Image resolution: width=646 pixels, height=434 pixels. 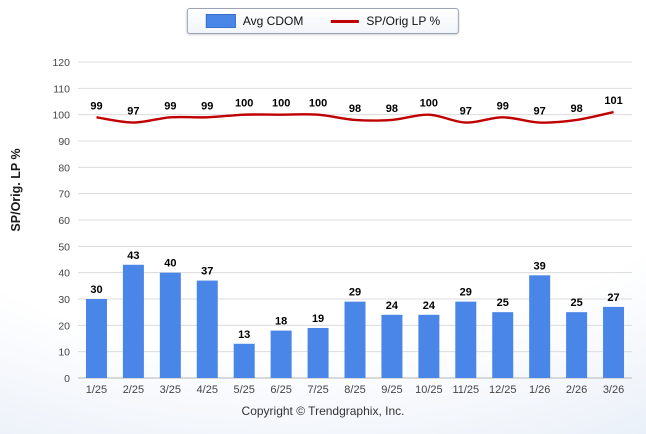 What do you see at coordinates (539, 390) in the screenshot?
I see `x-tick-label: 1/26` at bounding box center [539, 390].